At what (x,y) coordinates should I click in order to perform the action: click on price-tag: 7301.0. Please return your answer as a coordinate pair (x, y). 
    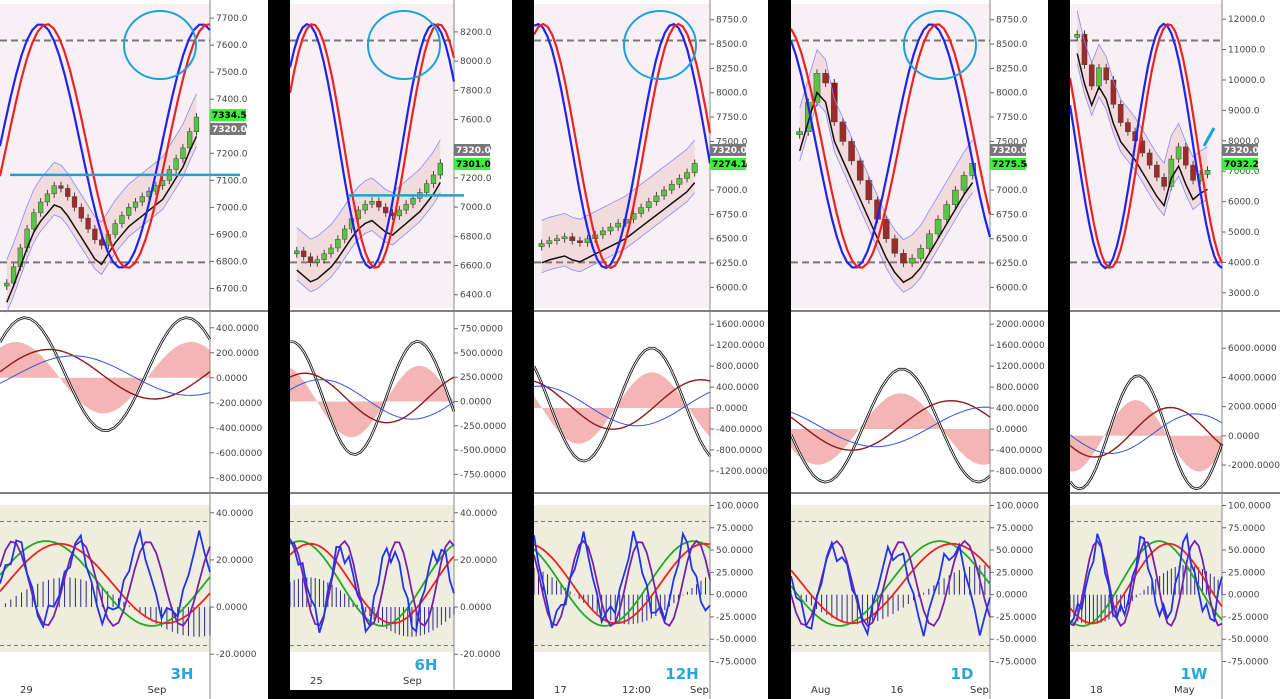
    Looking at the image, I should click on (472, 164).